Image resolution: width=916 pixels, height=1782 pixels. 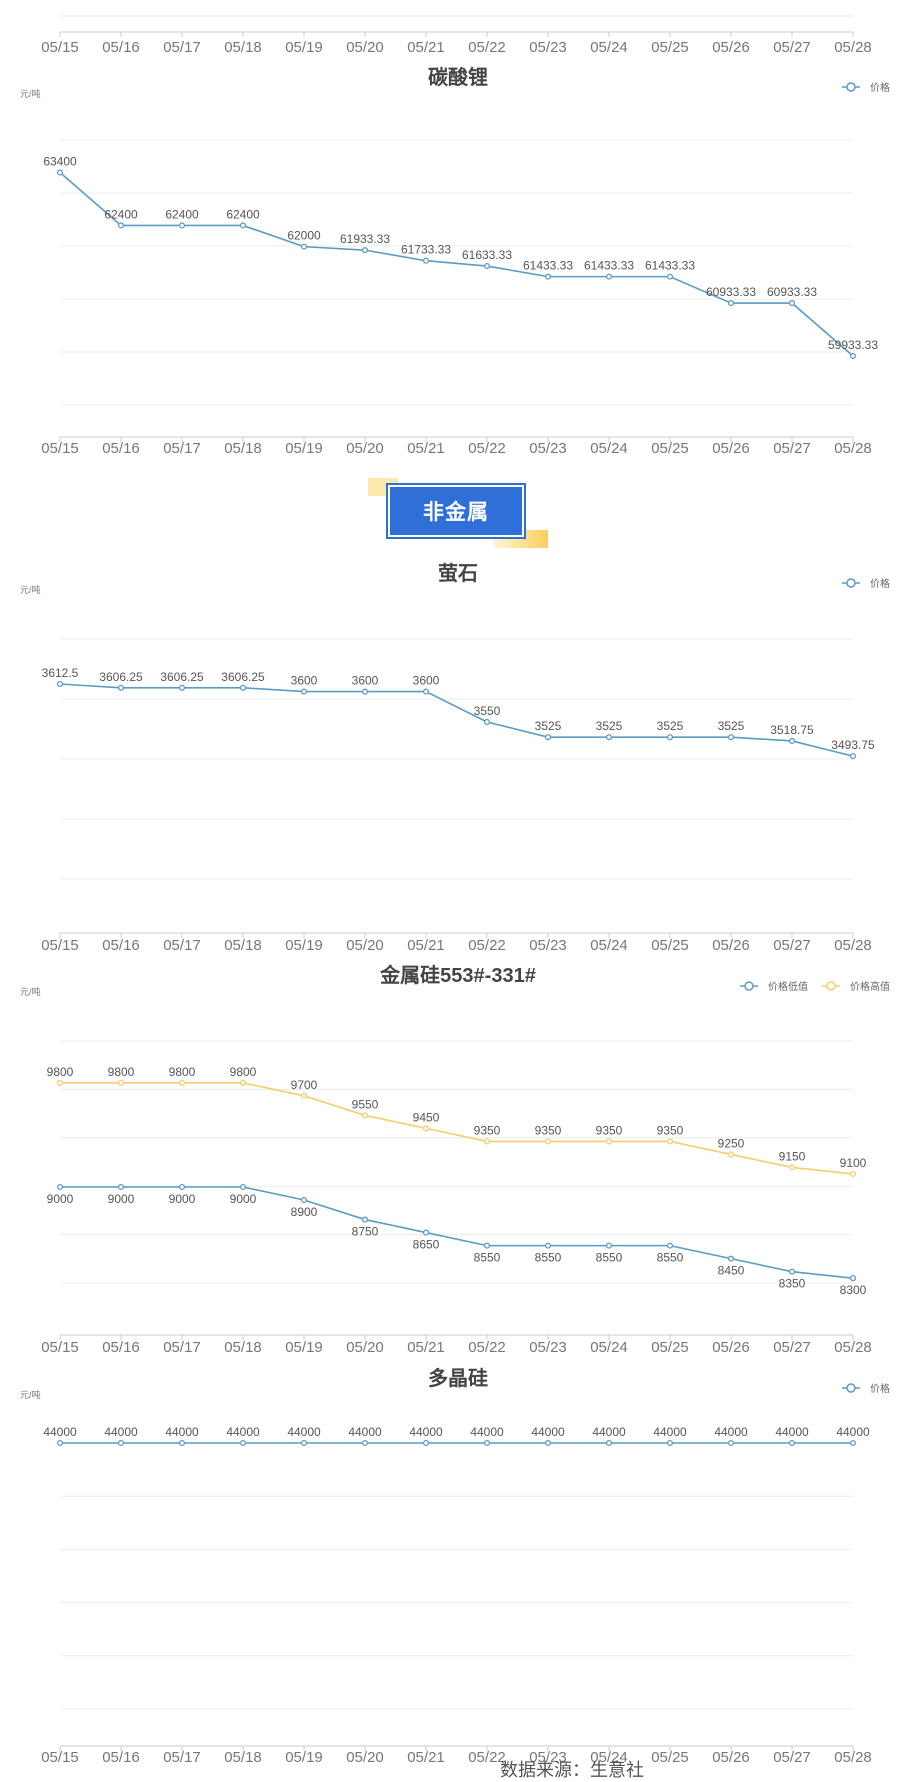 What do you see at coordinates (365, 1232) in the screenshot?
I see `data-label: 8750` at bounding box center [365, 1232].